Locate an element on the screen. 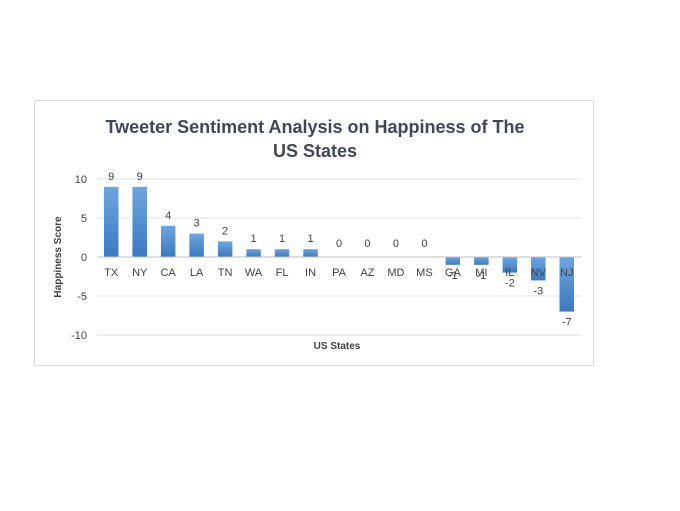 This screenshot has width=680, height=511. category-label-md: MD is located at coordinates (395, 273).